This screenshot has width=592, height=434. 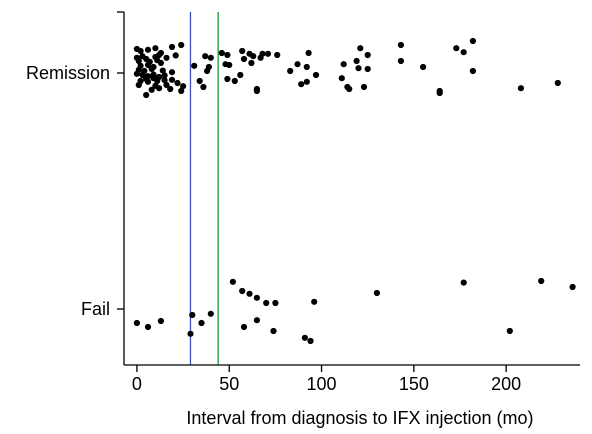 I want to click on x-tick-label: 150, so click(x=414, y=384).